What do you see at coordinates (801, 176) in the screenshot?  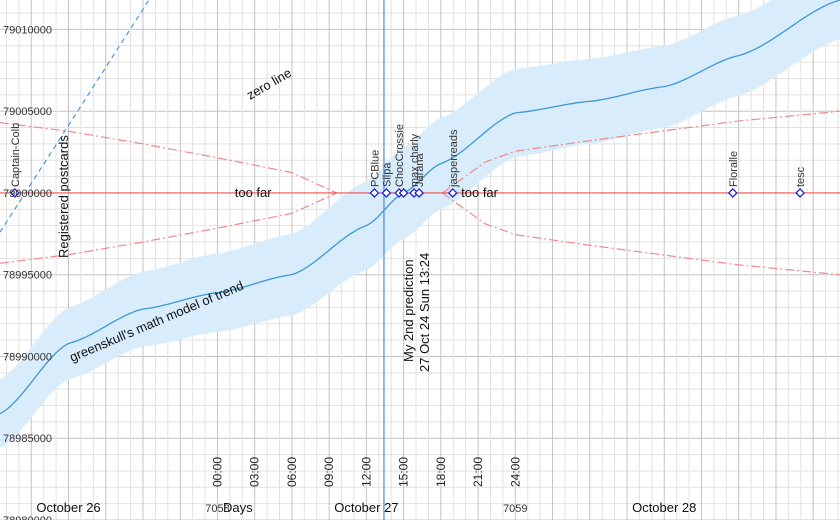 I see `guess-label: tesc` at bounding box center [801, 176].